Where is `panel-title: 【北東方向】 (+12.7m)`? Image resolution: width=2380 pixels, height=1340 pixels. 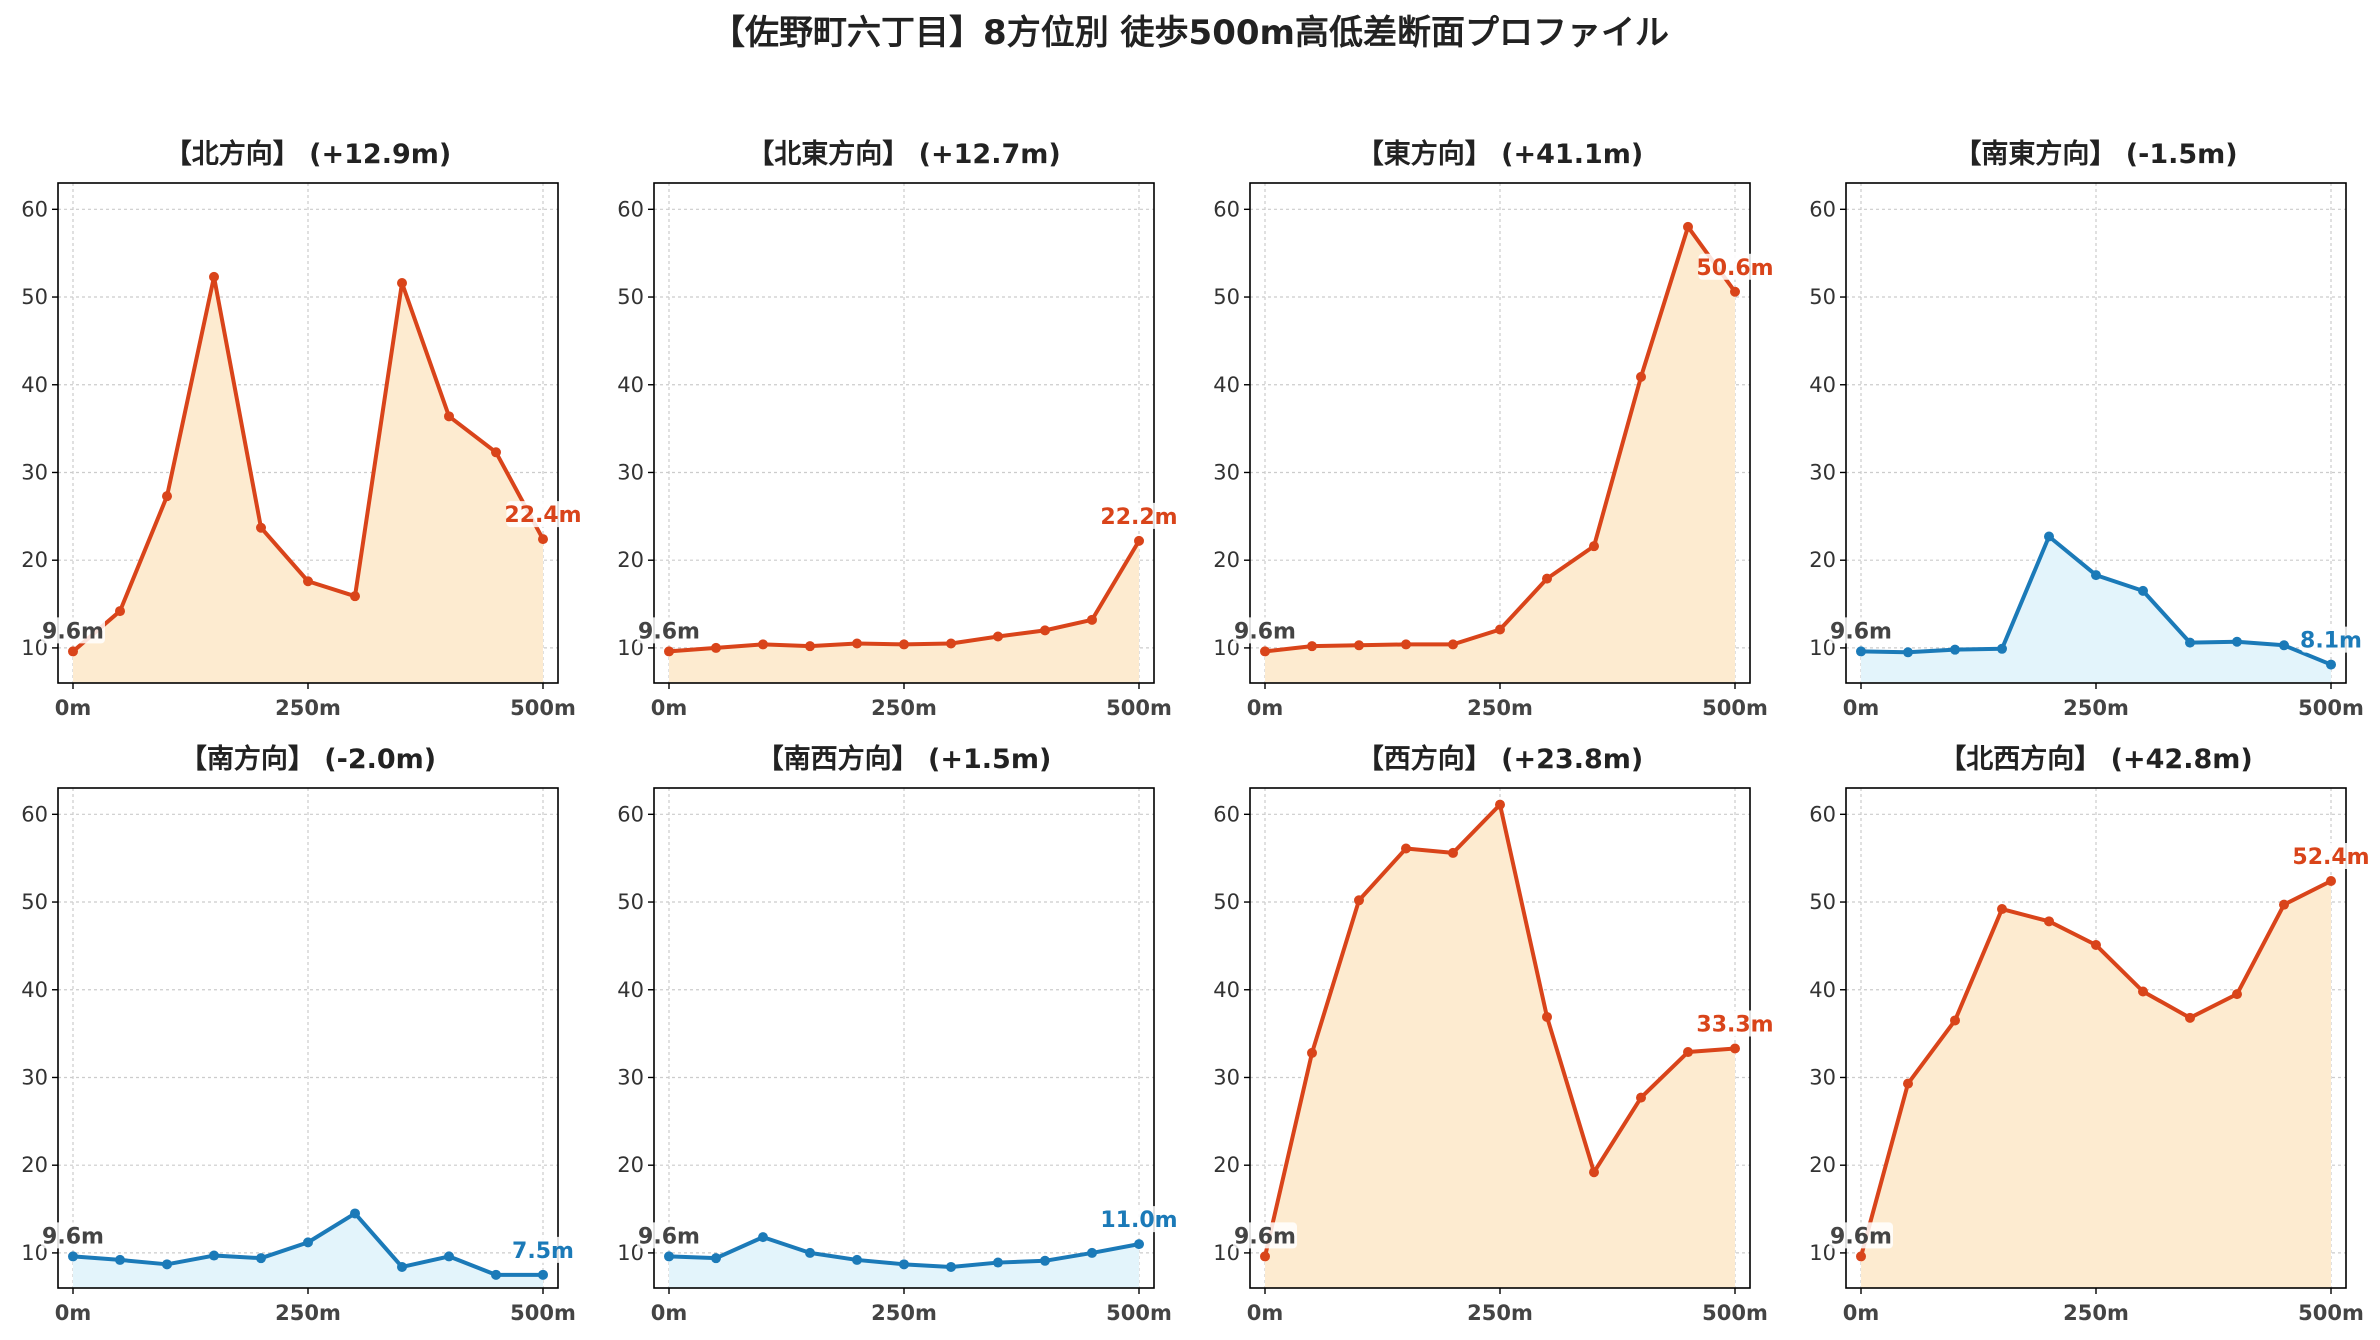 panel-title: 【北東方向】 (+12.7m) is located at coordinates (903, 154).